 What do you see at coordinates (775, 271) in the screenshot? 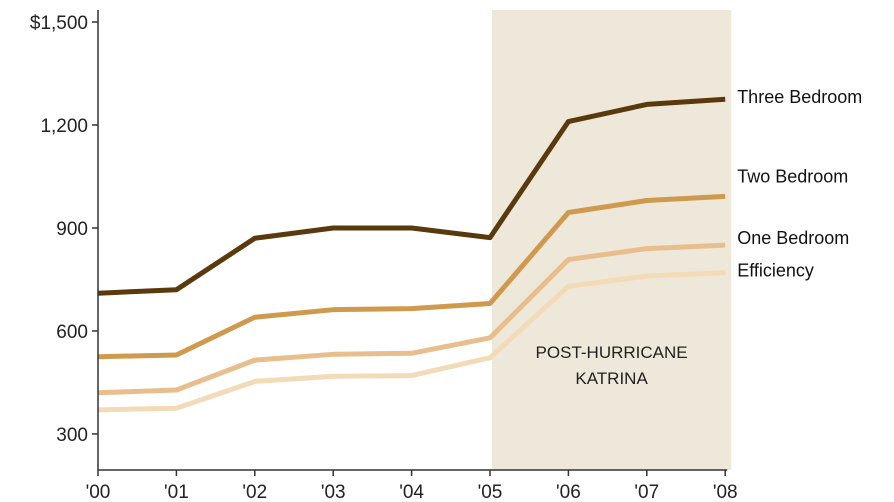
I see `series-label-efficiency: Efficiency` at bounding box center [775, 271].